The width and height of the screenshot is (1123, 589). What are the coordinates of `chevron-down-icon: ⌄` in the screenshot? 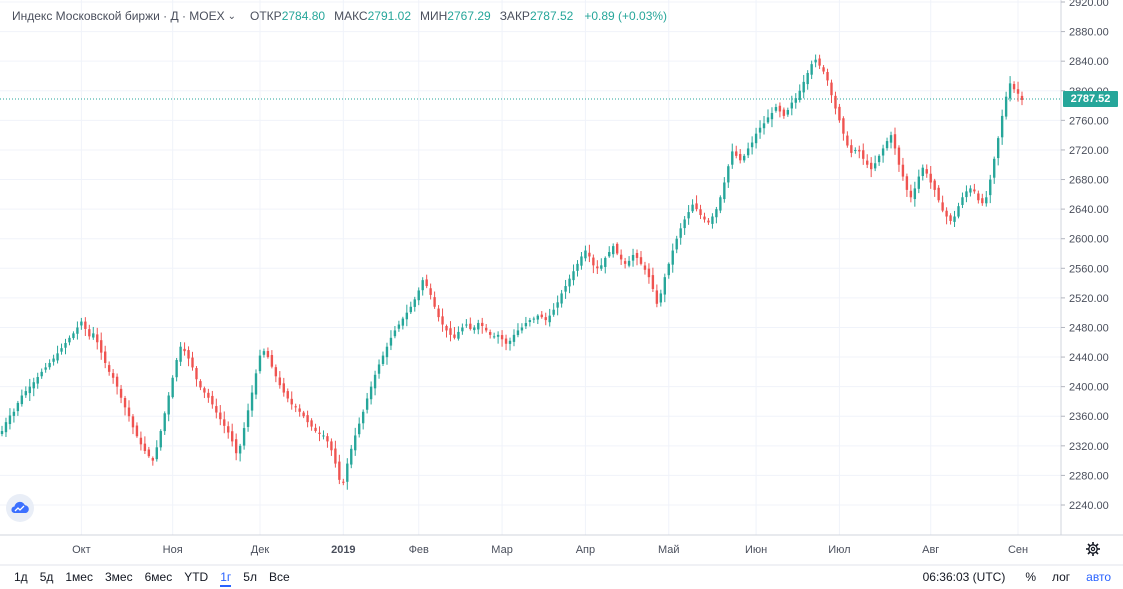 It's located at (232, 16).